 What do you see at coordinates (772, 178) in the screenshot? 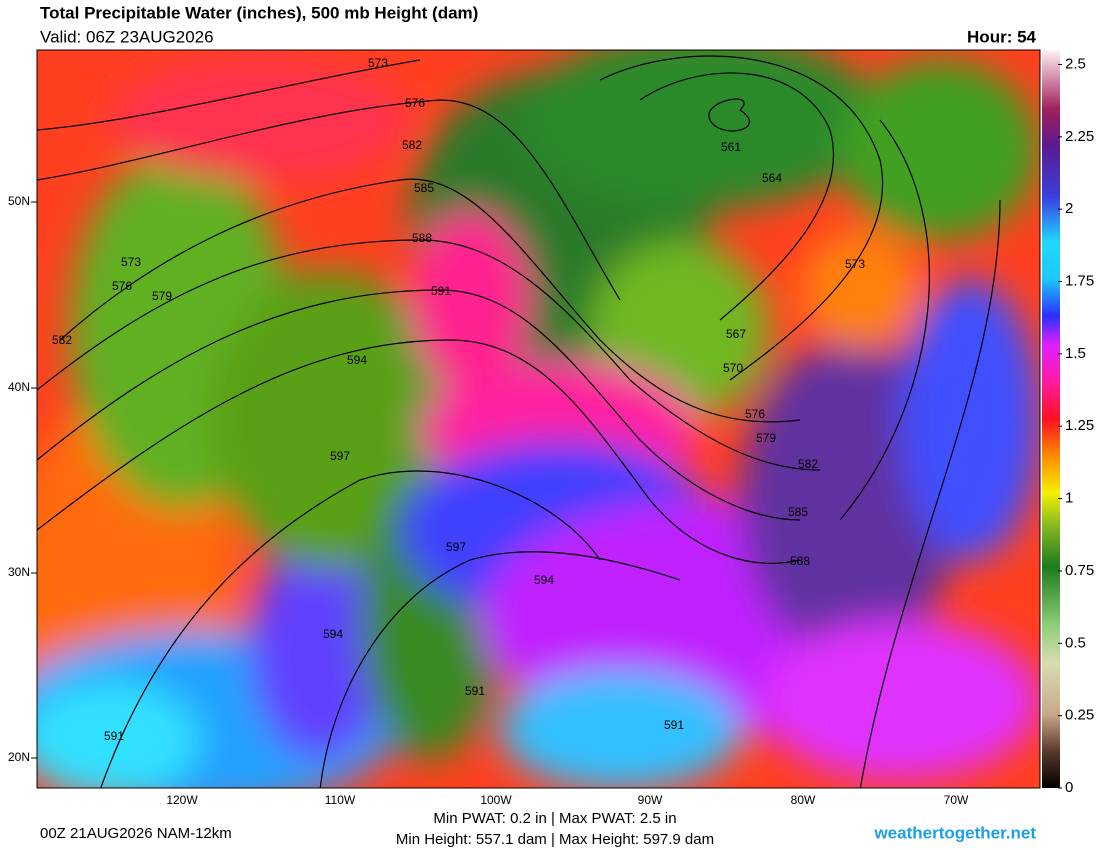
I see `contour-label: 564` at bounding box center [772, 178].